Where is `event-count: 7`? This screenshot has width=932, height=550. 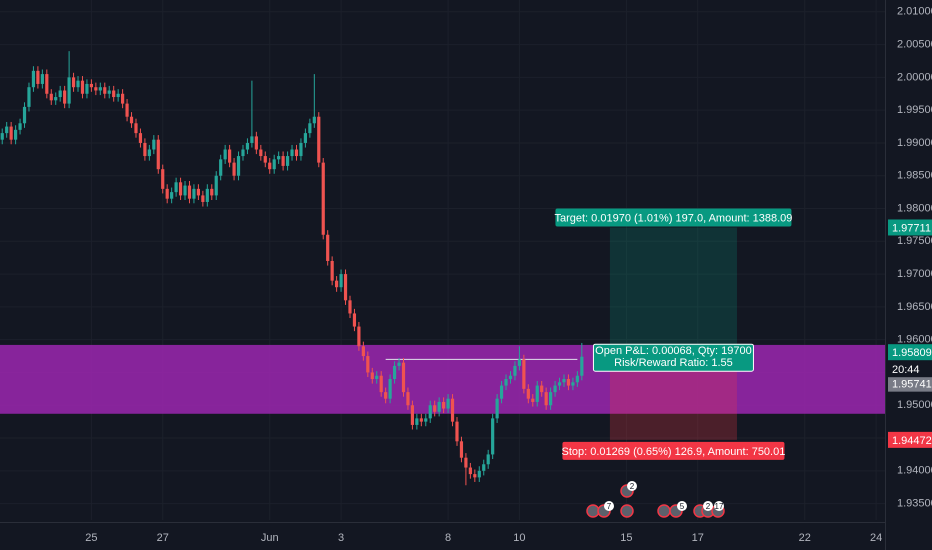
event-count: 7 is located at coordinates (609, 506).